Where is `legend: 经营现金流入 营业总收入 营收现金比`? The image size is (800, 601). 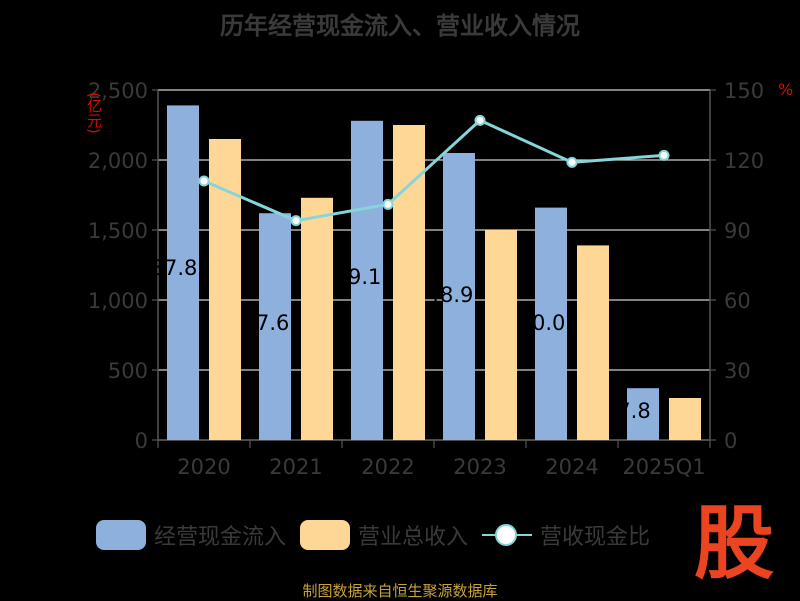
legend: 经营现金流入 营业总收入 营收现金比 is located at coordinates (373, 535).